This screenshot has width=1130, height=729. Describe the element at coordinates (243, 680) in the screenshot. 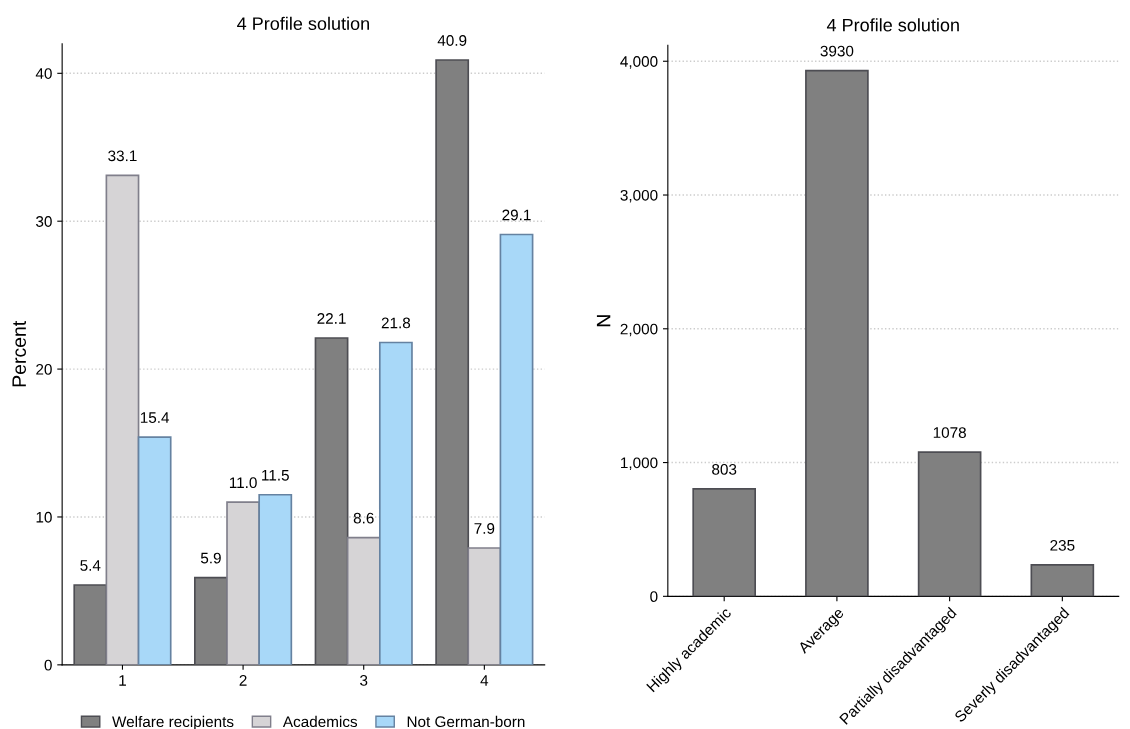

I see `x-tick-label: 2` at that location.